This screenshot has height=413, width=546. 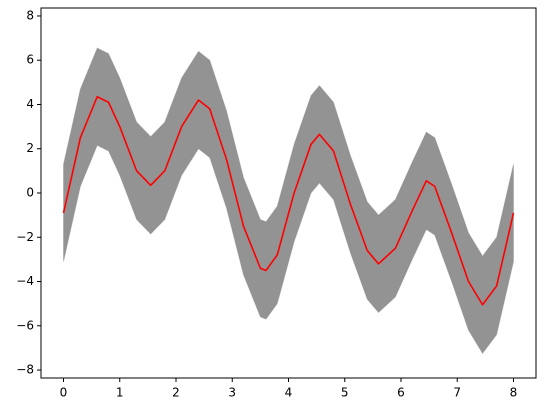 I want to click on x-tick-label: 8, so click(x=514, y=393).